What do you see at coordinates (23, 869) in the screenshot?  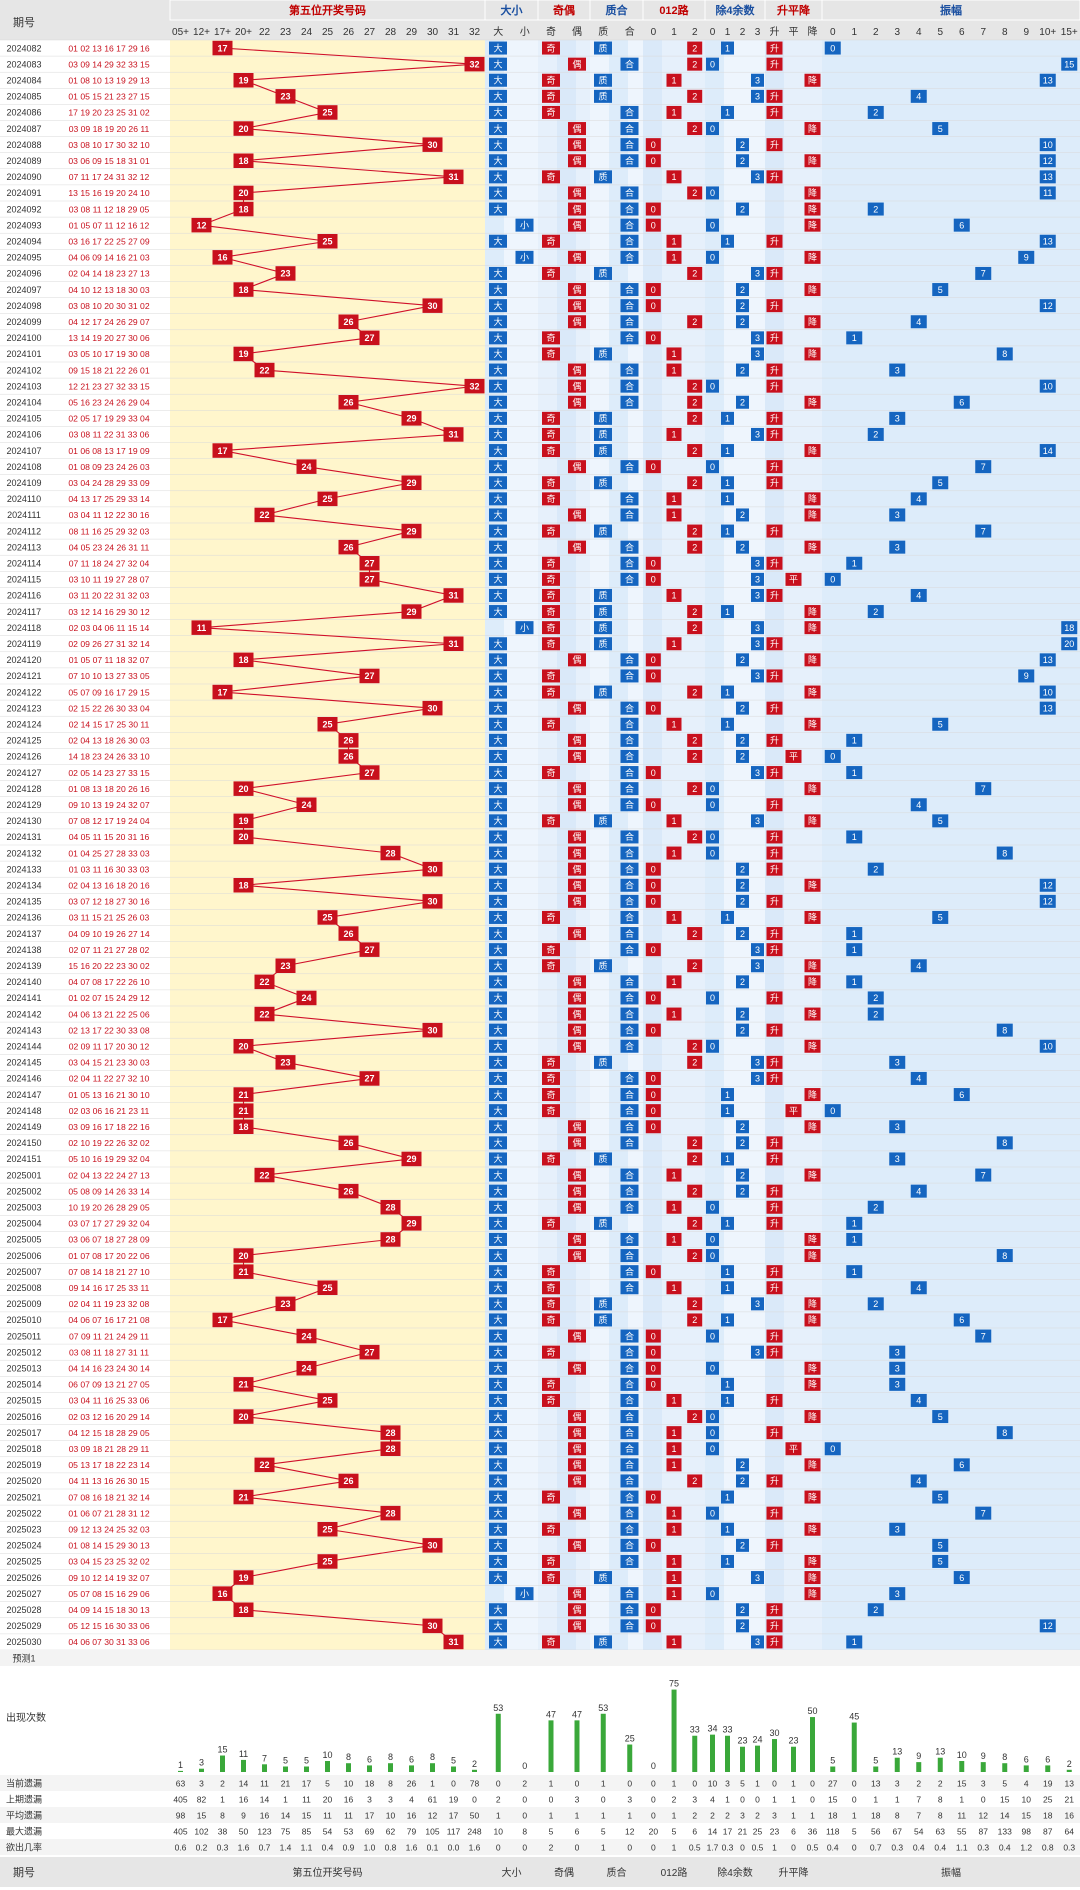 I see `period-cell: 2024133` at bounding box center [23, 869].